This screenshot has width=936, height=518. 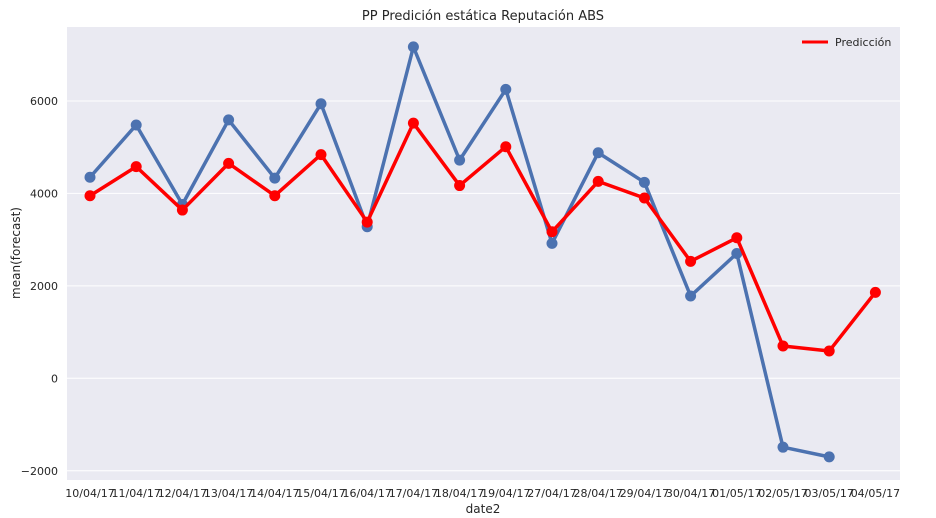 What do you see at coordinates (597, 493) in the screenshot?
I see `x-tick-label: 28/04/17` at bounding box center [597, 493].